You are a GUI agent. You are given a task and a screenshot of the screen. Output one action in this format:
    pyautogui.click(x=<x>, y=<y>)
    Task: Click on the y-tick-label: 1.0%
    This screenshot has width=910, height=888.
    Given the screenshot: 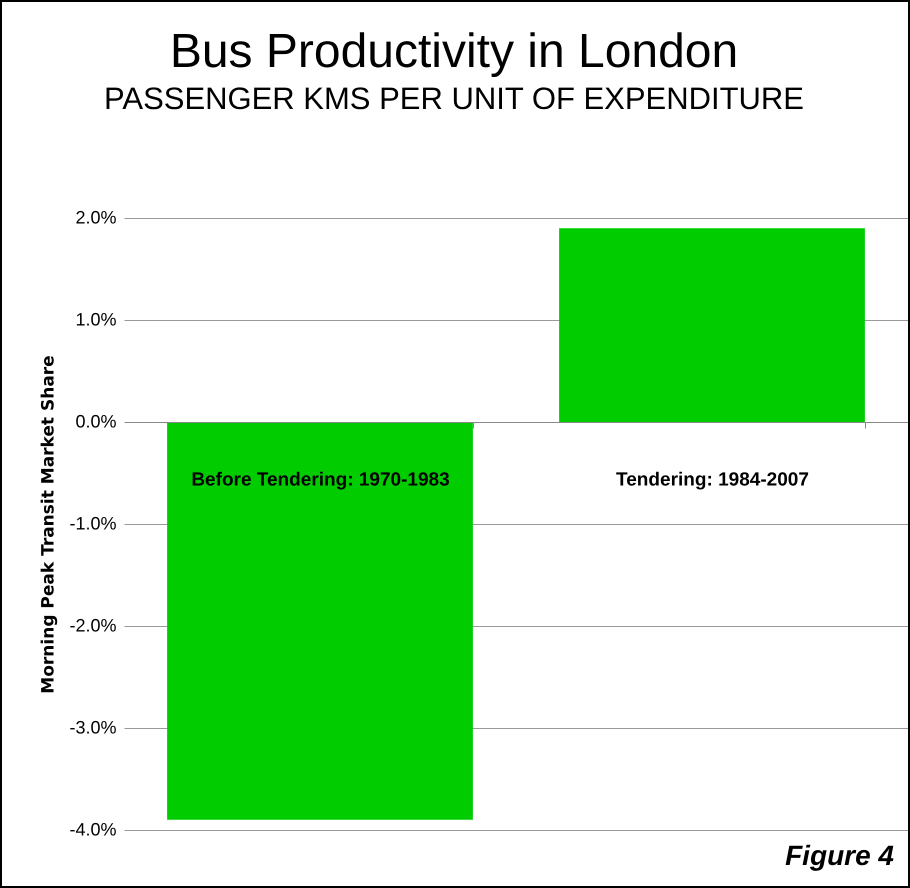 What is the action you would take?
    pyautogui.click(x=95, y=320)
    